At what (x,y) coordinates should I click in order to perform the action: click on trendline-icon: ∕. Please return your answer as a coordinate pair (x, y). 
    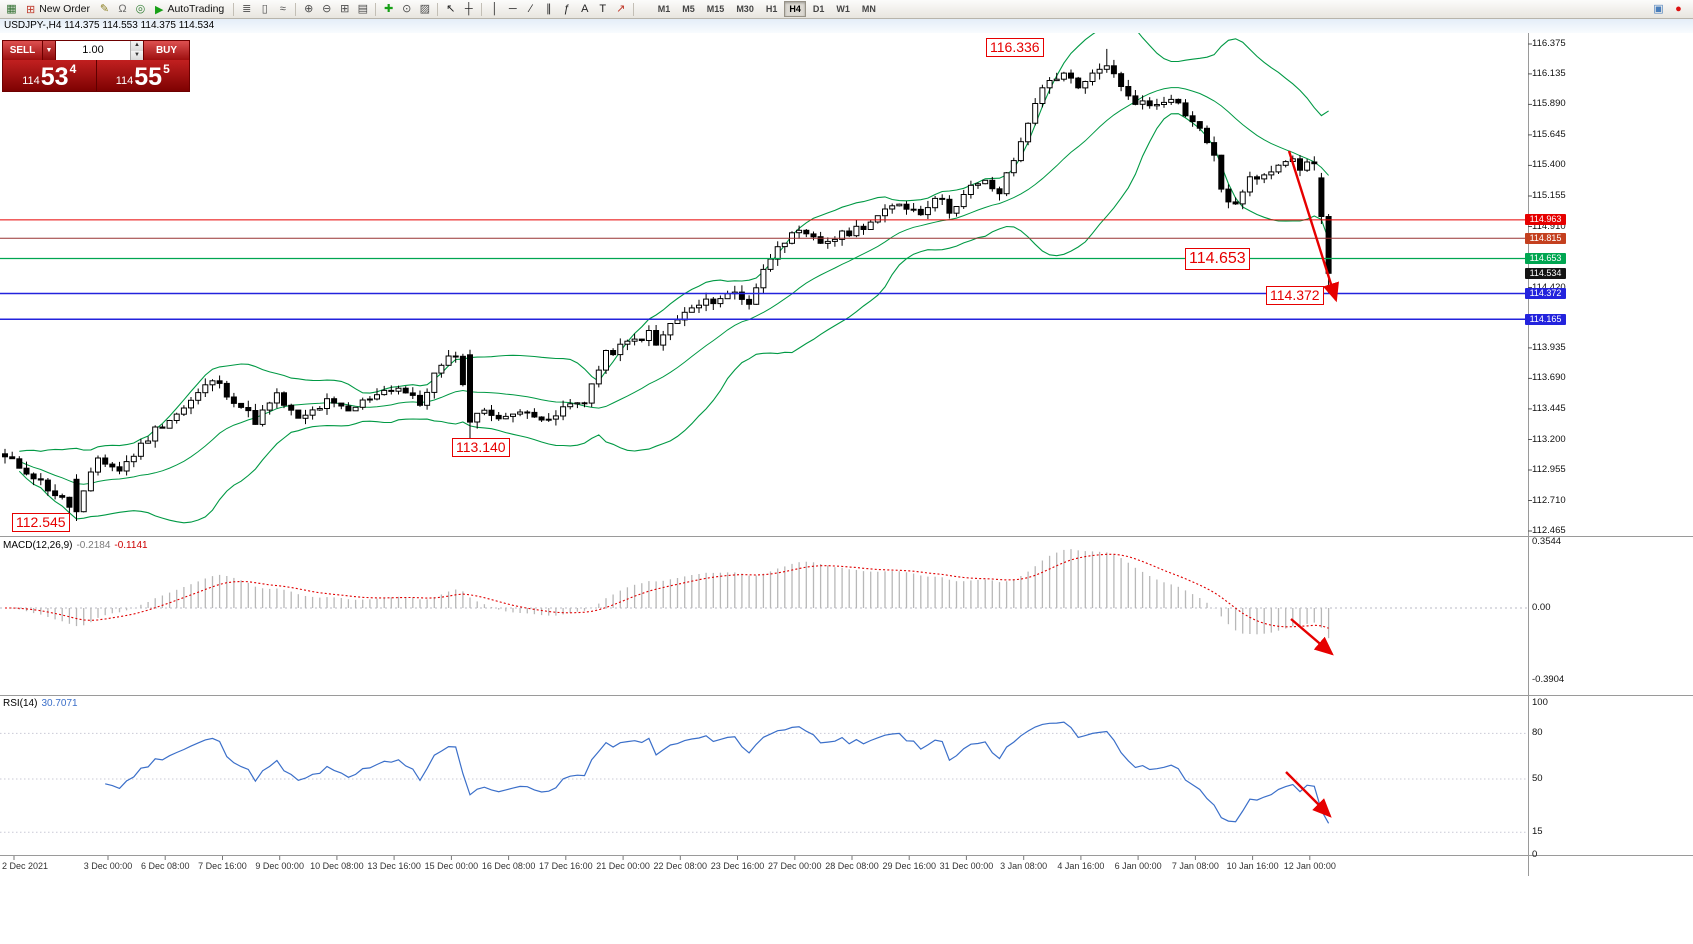
    Looking at the image, I should click on (530, 8).